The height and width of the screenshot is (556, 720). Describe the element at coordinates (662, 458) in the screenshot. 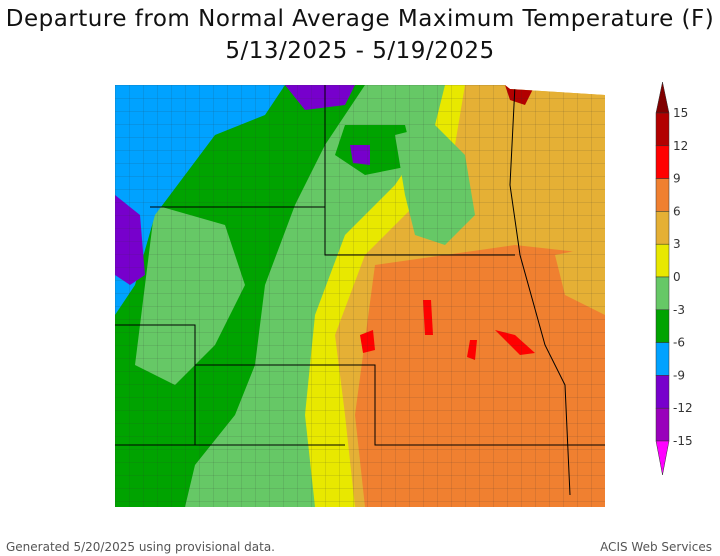

I see `legend-arrow-bottom` at that location.